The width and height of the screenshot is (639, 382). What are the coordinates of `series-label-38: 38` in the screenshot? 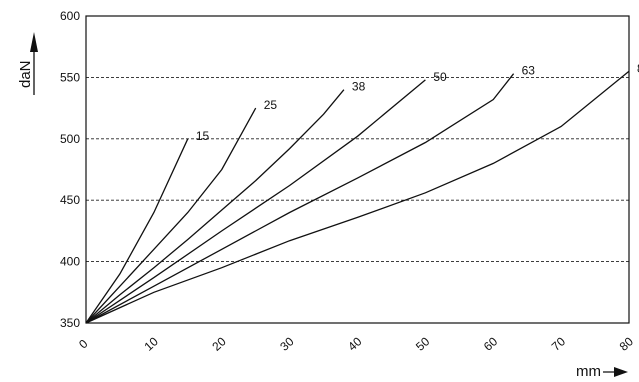 It's located at (359, 87).